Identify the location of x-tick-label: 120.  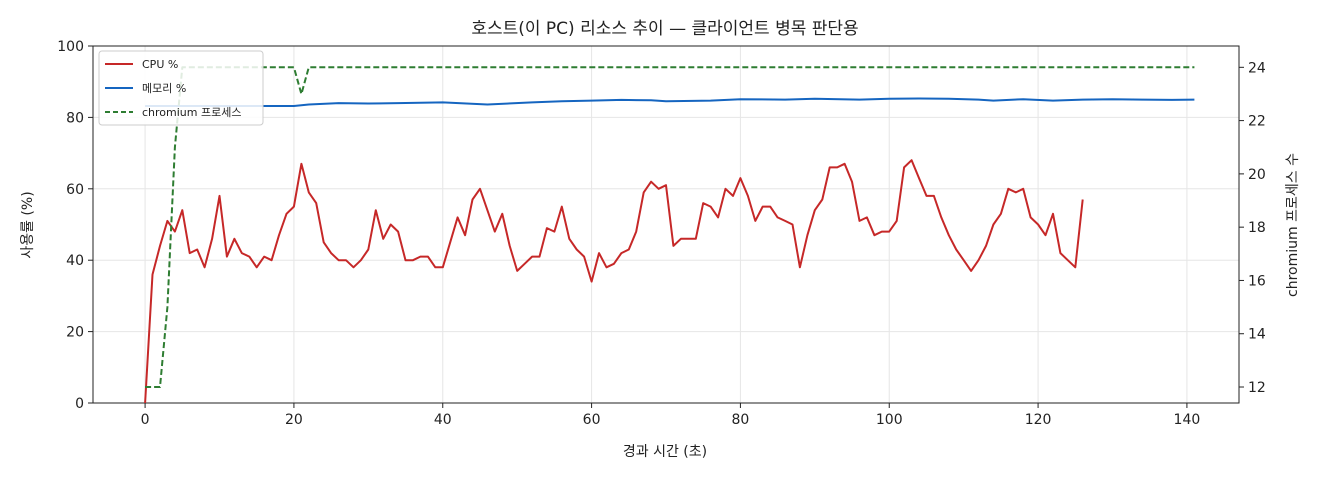
(1038, 420).